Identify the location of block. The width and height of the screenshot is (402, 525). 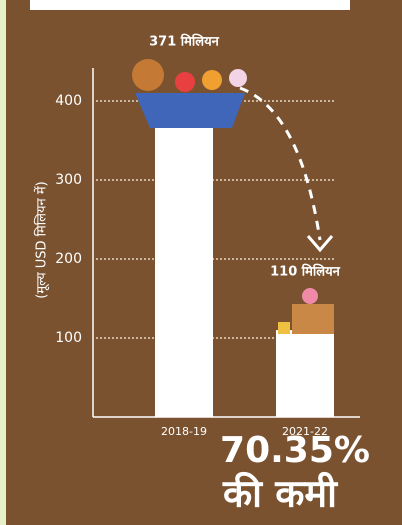
(284, 328).